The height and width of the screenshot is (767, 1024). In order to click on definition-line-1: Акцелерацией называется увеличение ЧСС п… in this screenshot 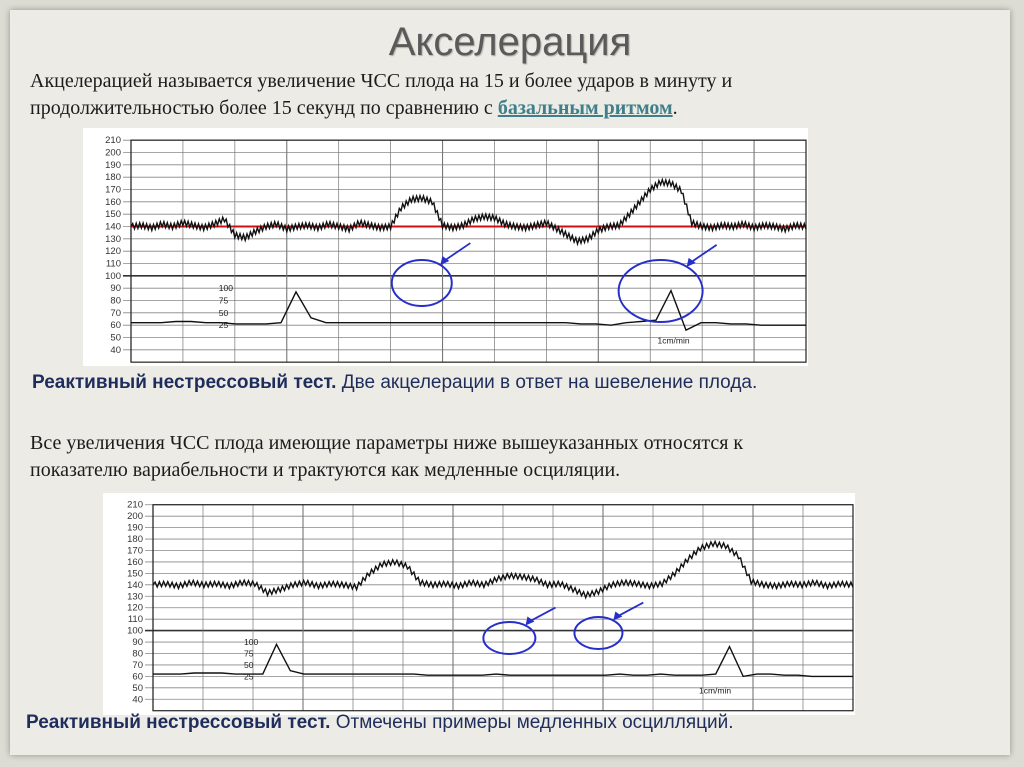, I will do `click(381, 81)`.